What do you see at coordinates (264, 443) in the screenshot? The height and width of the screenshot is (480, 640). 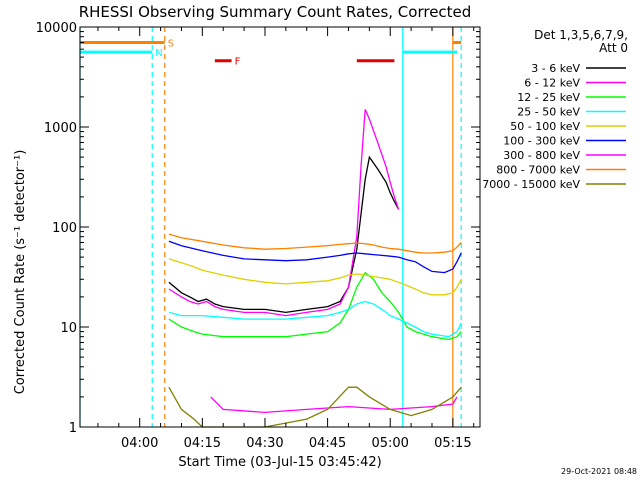 I see `x-tick-label-2: 04:30` at bounding box center [264, 443].